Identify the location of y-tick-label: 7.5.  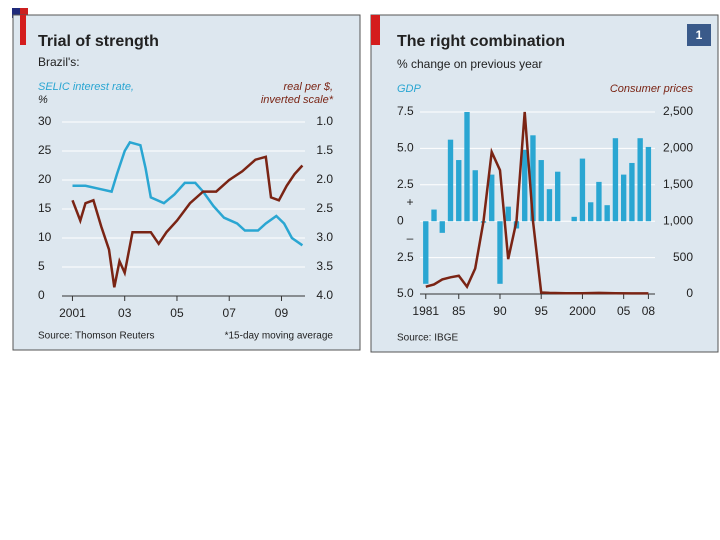
(405, 111).